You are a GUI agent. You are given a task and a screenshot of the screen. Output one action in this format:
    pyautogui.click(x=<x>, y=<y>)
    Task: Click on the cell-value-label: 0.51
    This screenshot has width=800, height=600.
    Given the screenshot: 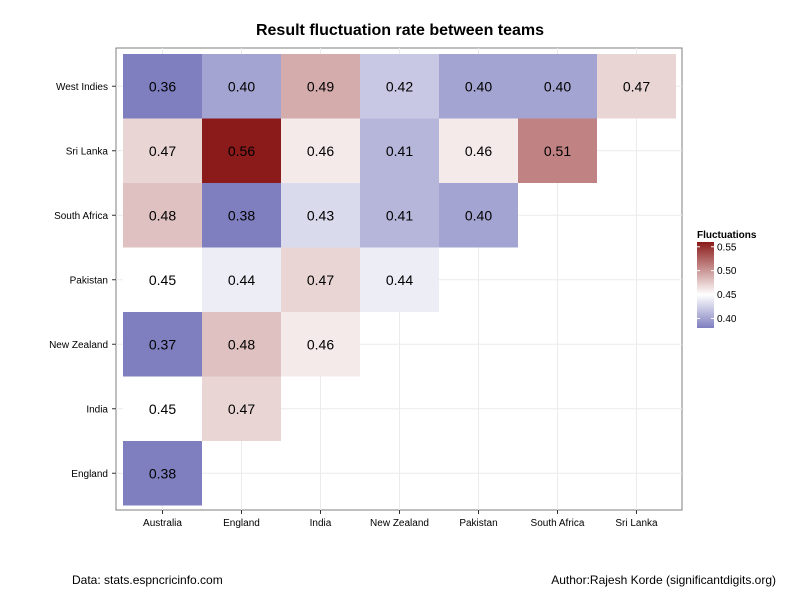 What is the action you would take?
    pyautogui.click(x=557, y=151)
    